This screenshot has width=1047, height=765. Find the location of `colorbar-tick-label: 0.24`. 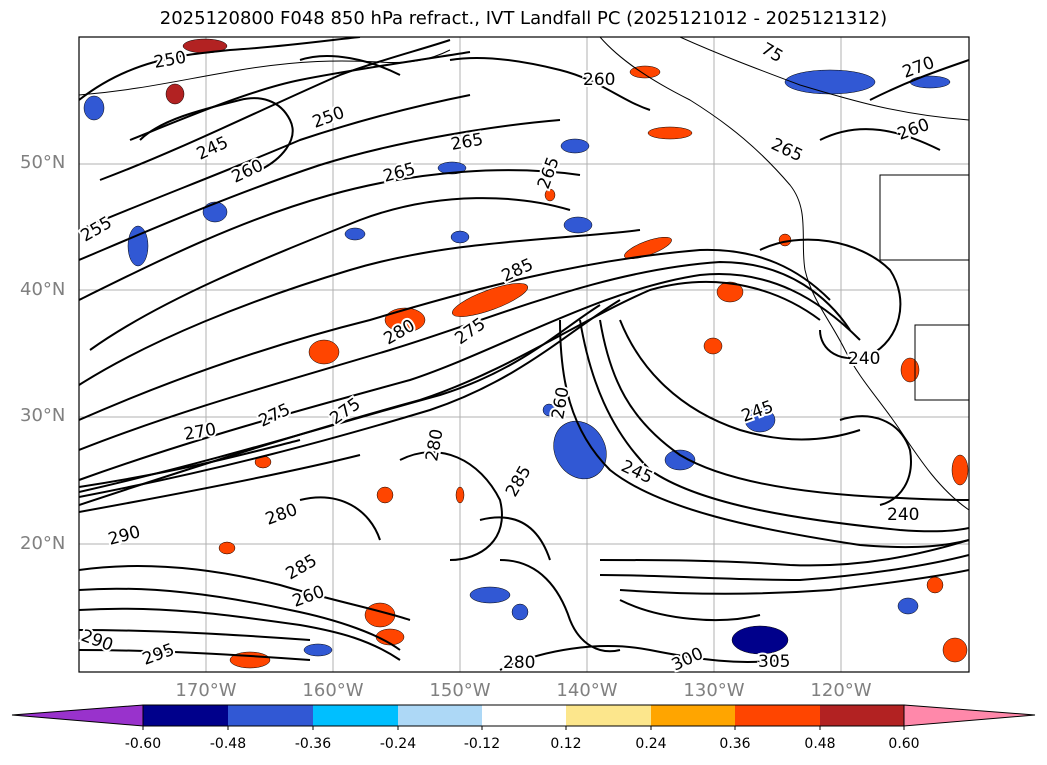

colorbar-tick-label: 0.24 is located at coordinates (651, 744).